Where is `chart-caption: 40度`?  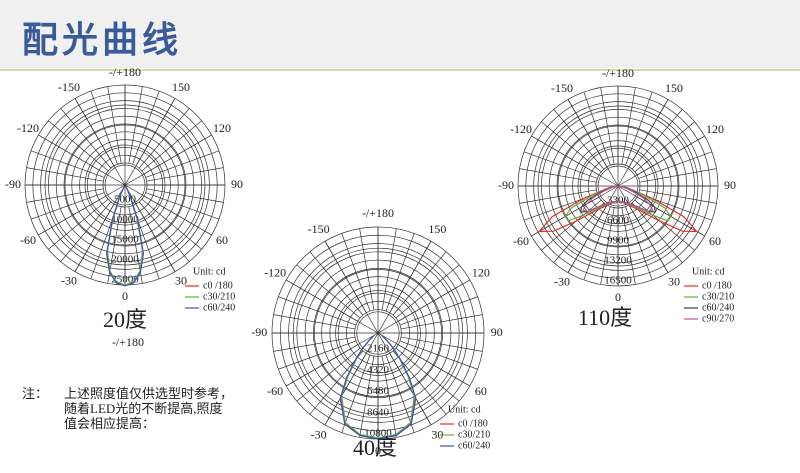
chart-caption: 40度 is located at coordinates (375, 447).